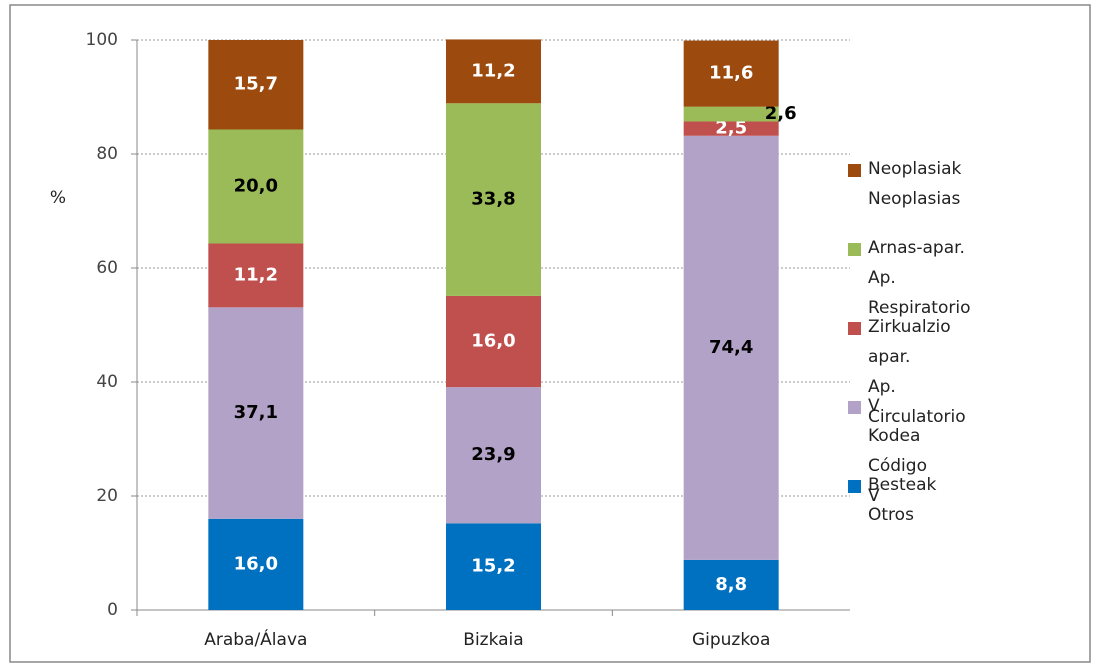 The width and height of the screenshot is (1097, 668). I want to click on value-label: 74,4, so click(731, 347).